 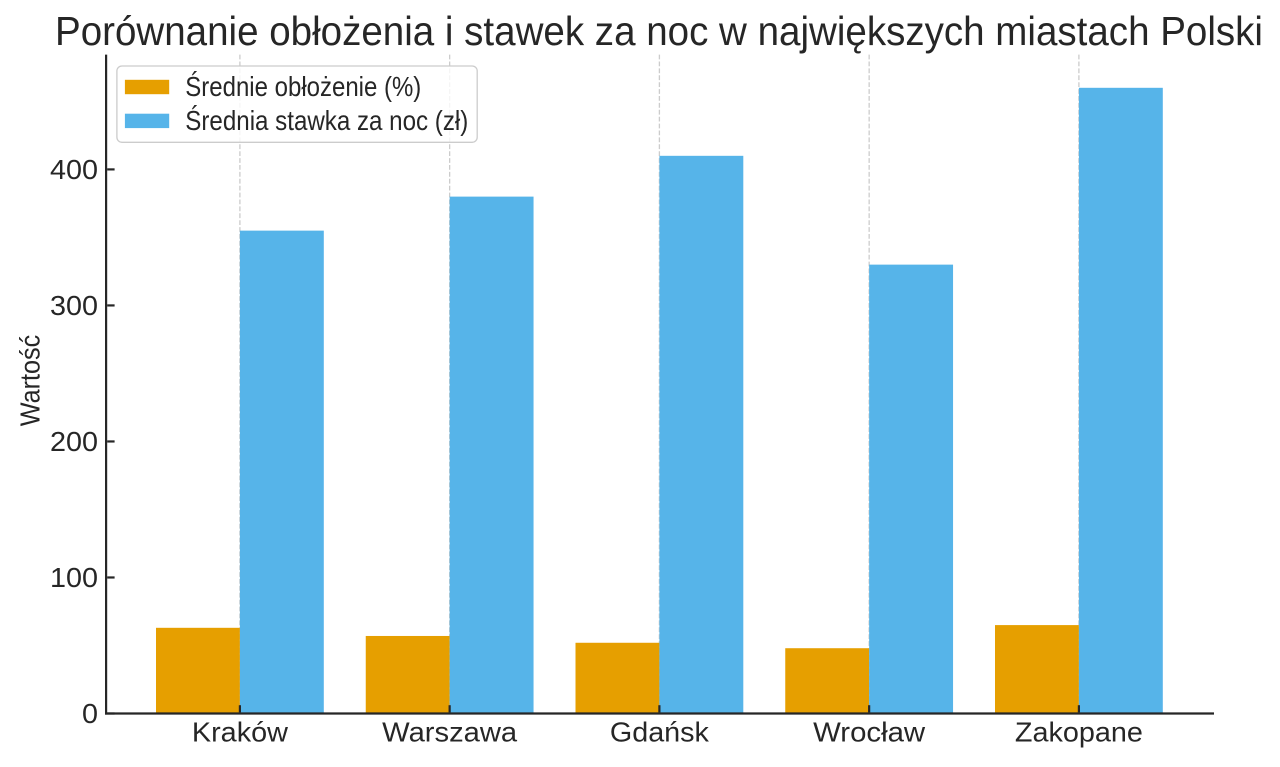 I want to click on svg-text: 400, so click(x=74, y=169).